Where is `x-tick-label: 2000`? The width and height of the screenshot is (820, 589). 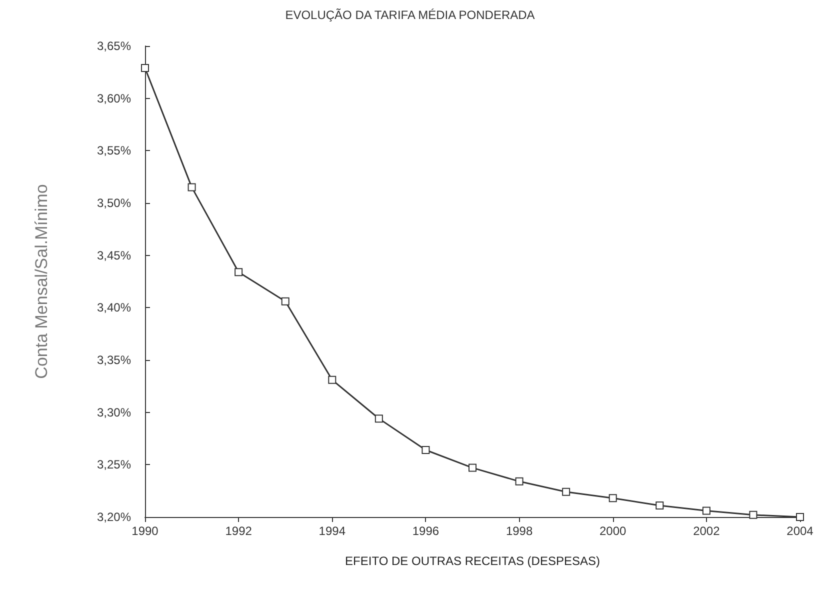
x-tick-label: 2000 is located at coordinates (613, 531).